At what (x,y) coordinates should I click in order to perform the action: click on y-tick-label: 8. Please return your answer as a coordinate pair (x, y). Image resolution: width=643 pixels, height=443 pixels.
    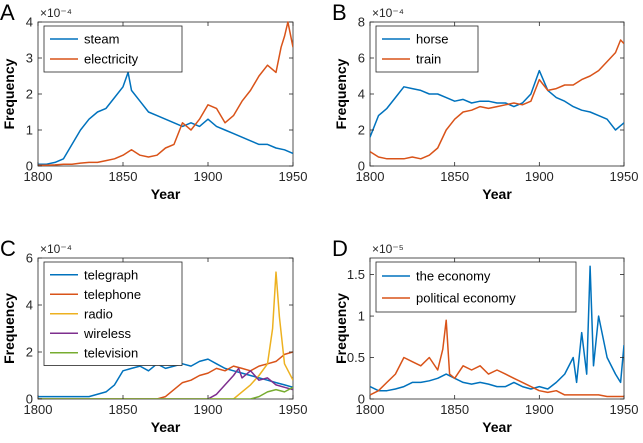
    Looking at the image, I should click on (361, 22).